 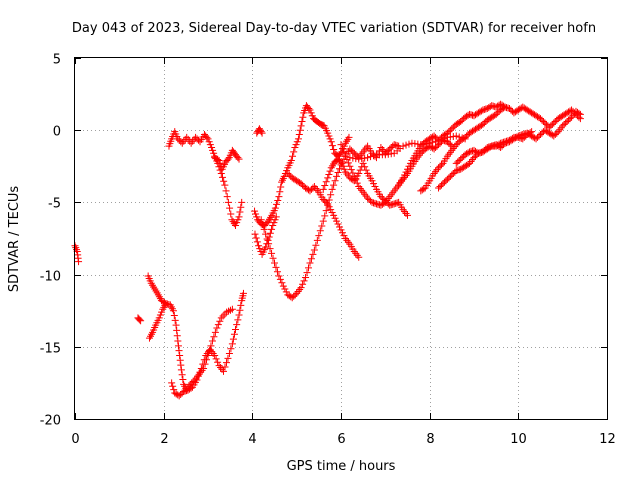 What do you see at coordinates (190, 333) in the screenshot?
I see `series-pass-c` at bounding box center [190, 333].